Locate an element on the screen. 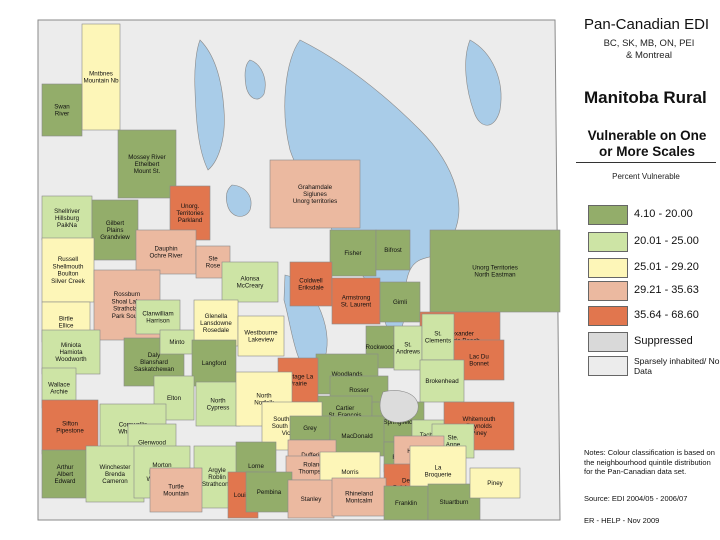  region-label-line: Alexander is located at coordinates (460, 333).